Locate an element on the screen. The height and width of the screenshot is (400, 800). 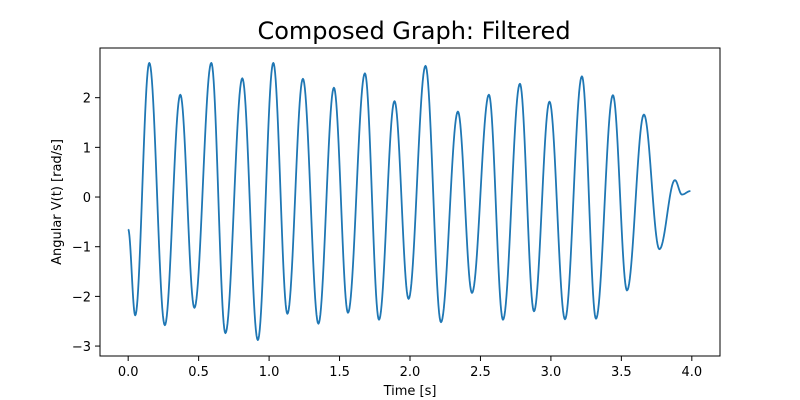
x-tick-label: 3.5 is located at coordinates (621, 372).